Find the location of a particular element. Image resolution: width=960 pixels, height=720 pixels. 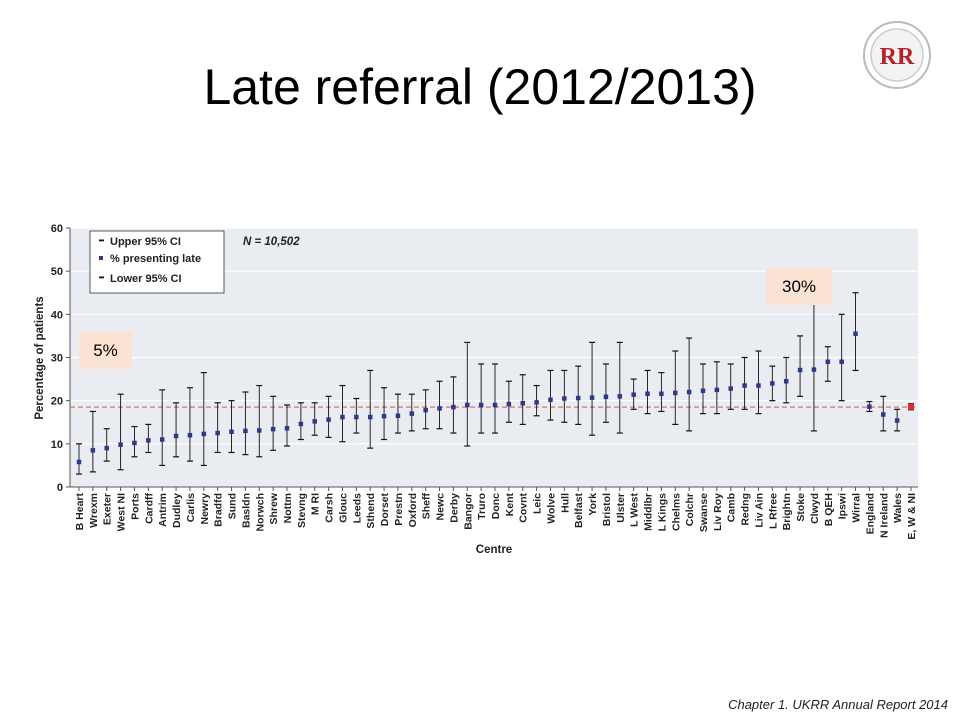

n-label: N = 10,502 is located at coordinates (271, 242).